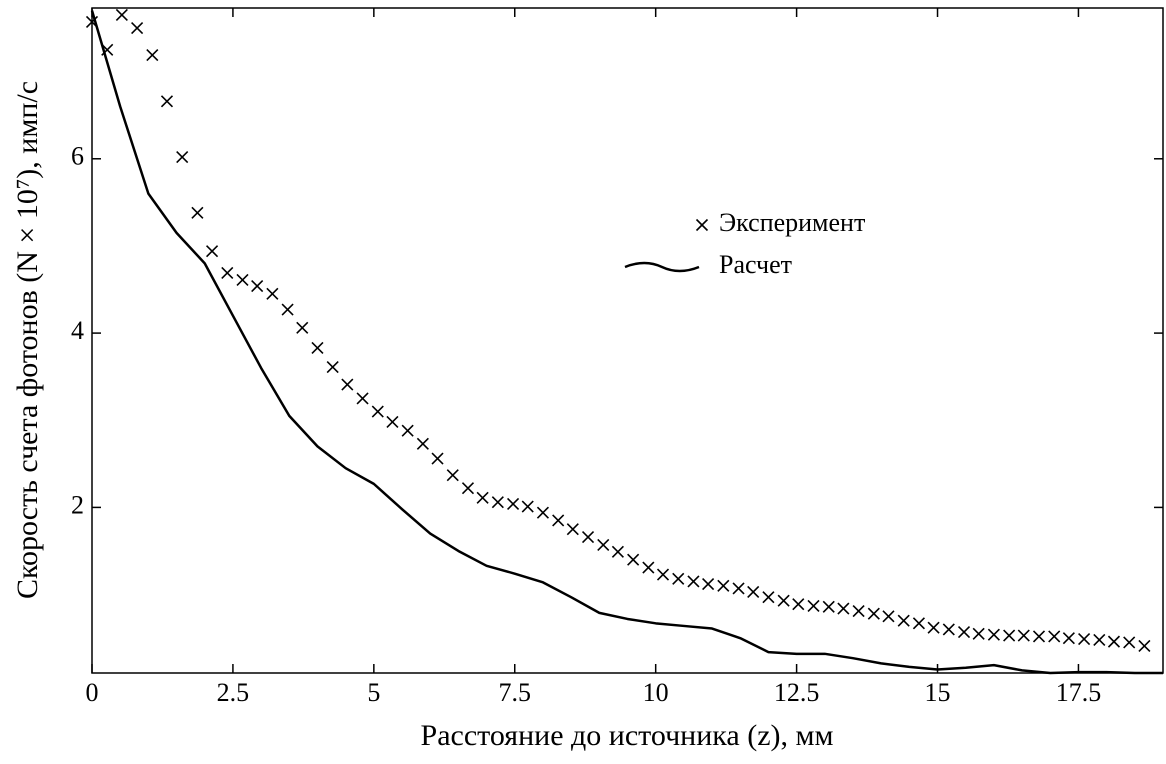  Describe the element at coordinates (373, 692) in the screenshot. I see `x-tick-label: 5` at that location.